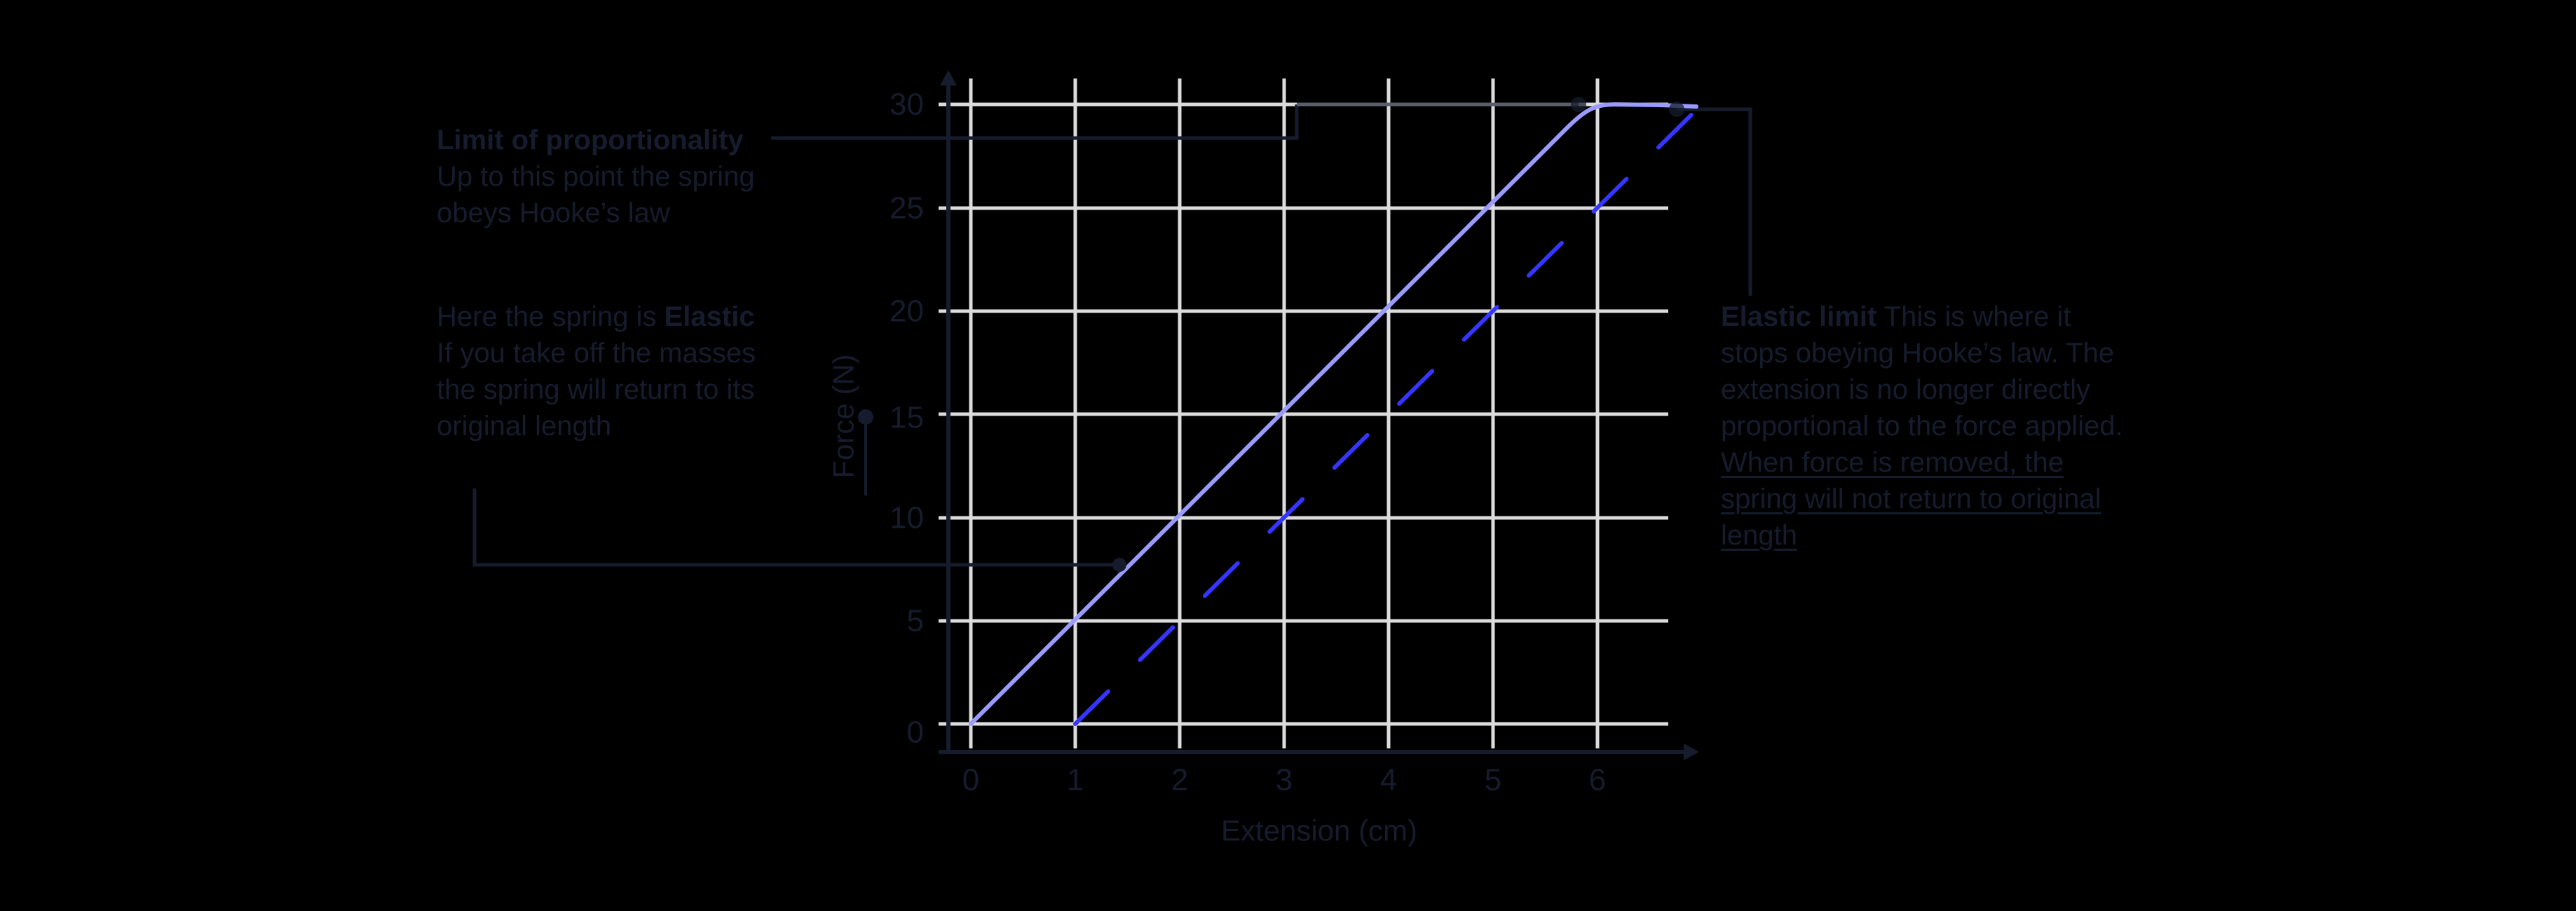 Image resolution: width=2576 pixels, height=911 pixels. What do you see at coordinates (709, 316) in the screenshot?
I see `annotation-elastic-title: Elastic` at bounding box center [709, 316].